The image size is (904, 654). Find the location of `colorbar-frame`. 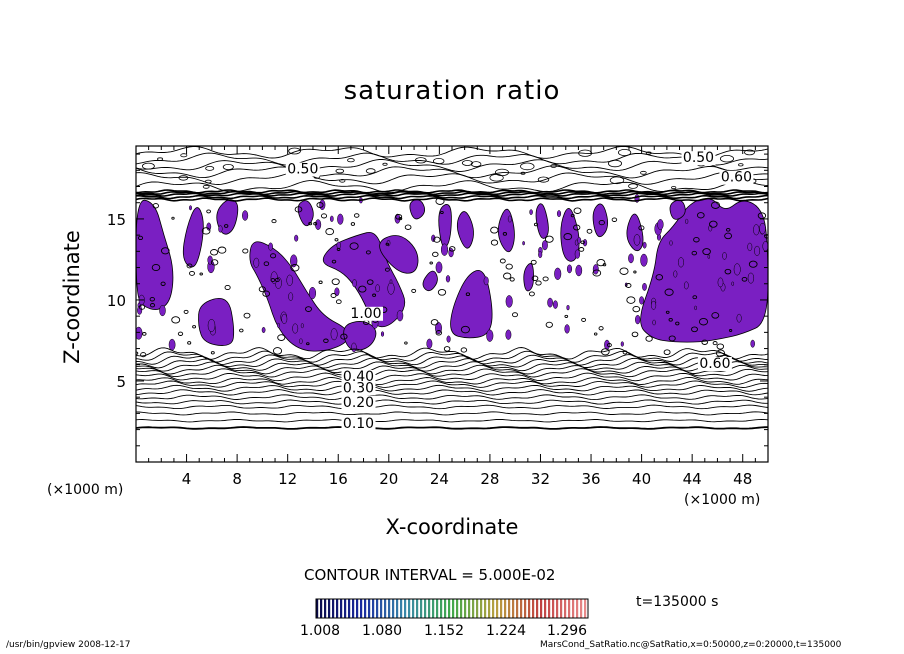

colorbar-frame is located at coordinates (452, 608).